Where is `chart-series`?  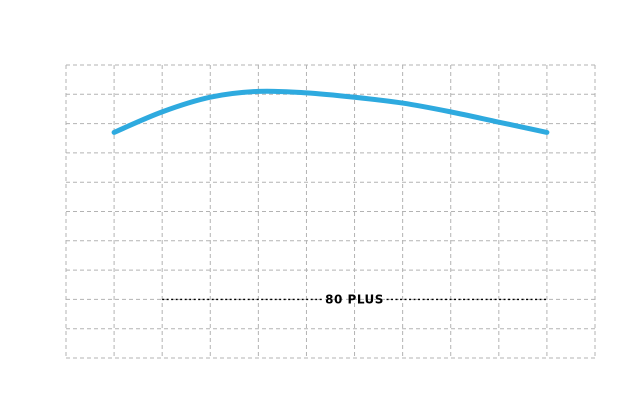 chart-series is located at coordinates (330, 111).